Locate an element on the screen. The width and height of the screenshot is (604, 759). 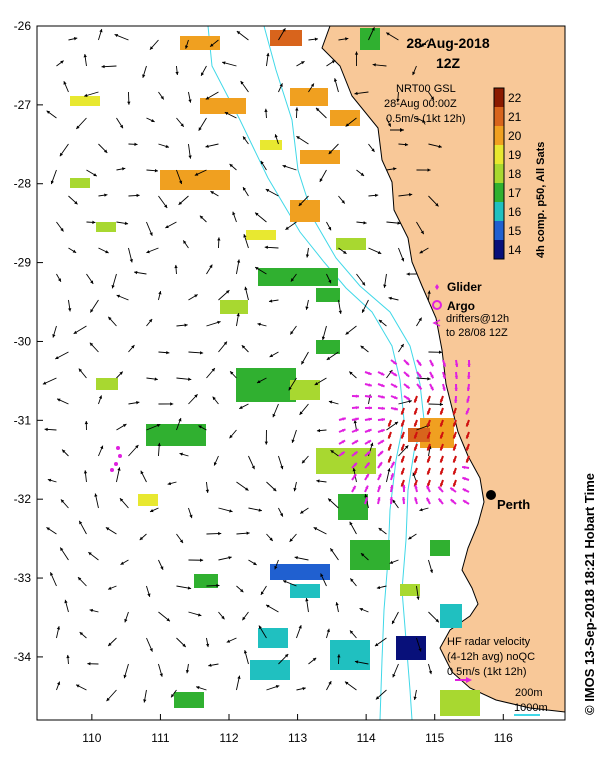
hf-radar-arrows is located at coordinates (404, 432).